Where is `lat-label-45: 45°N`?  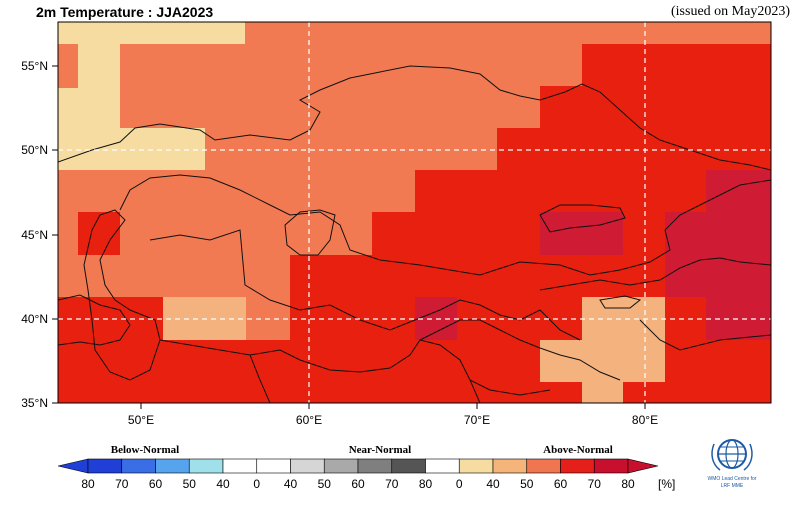
lat-label-45: 45°N is located at coordinates (34, 235).